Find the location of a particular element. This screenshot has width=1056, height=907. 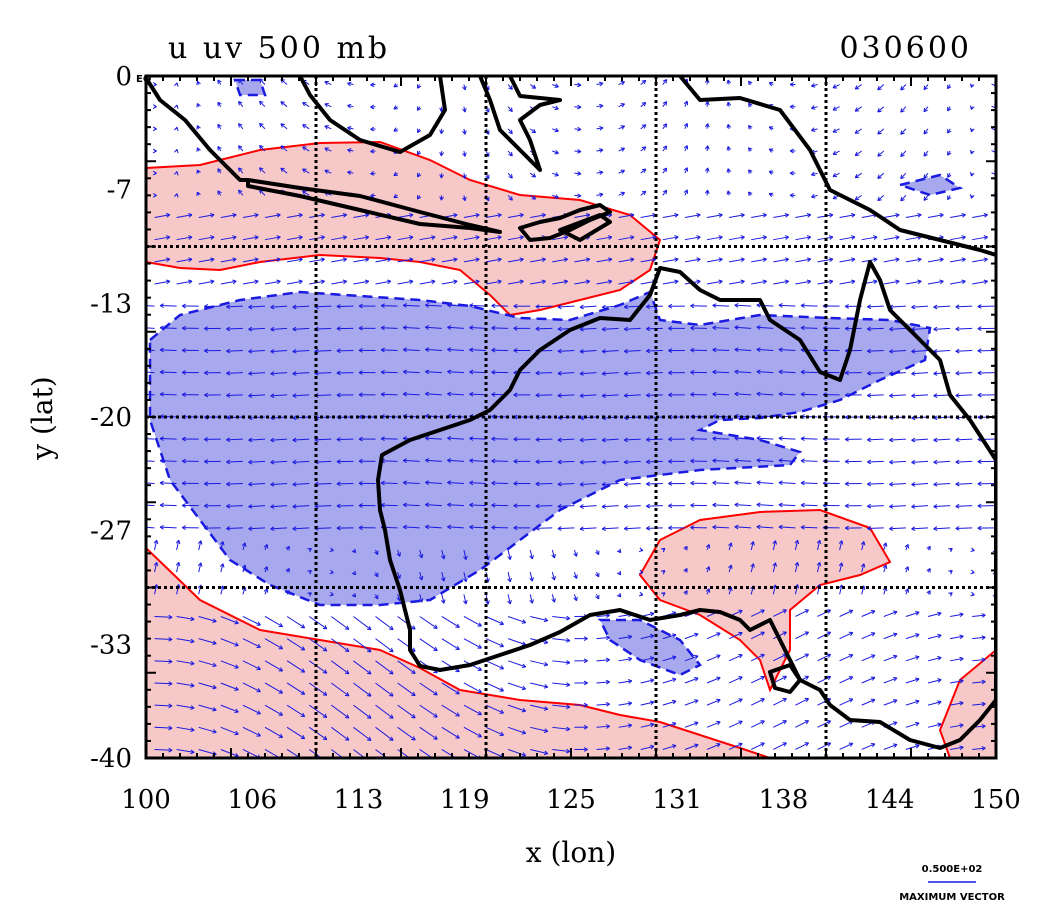

x-tick-label: 150 is located at coordinates (996, 800).